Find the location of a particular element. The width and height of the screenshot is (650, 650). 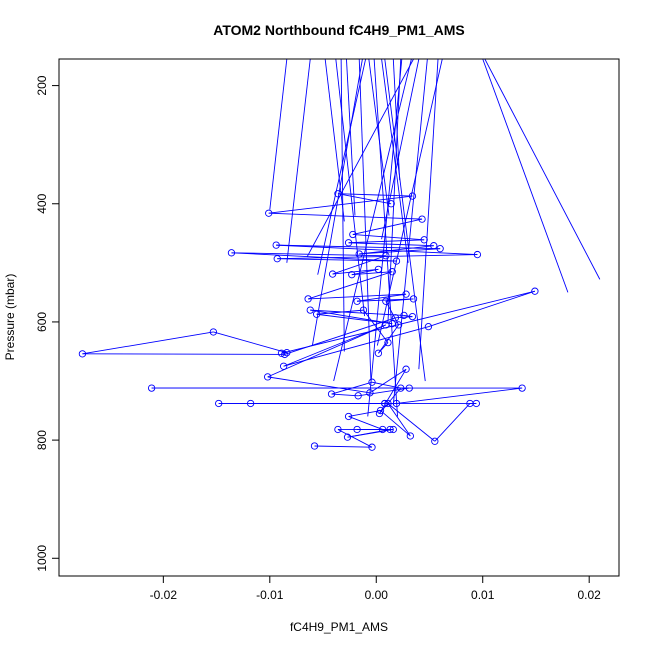

y-tick-label: 400 is located at coordinates (42, 203).